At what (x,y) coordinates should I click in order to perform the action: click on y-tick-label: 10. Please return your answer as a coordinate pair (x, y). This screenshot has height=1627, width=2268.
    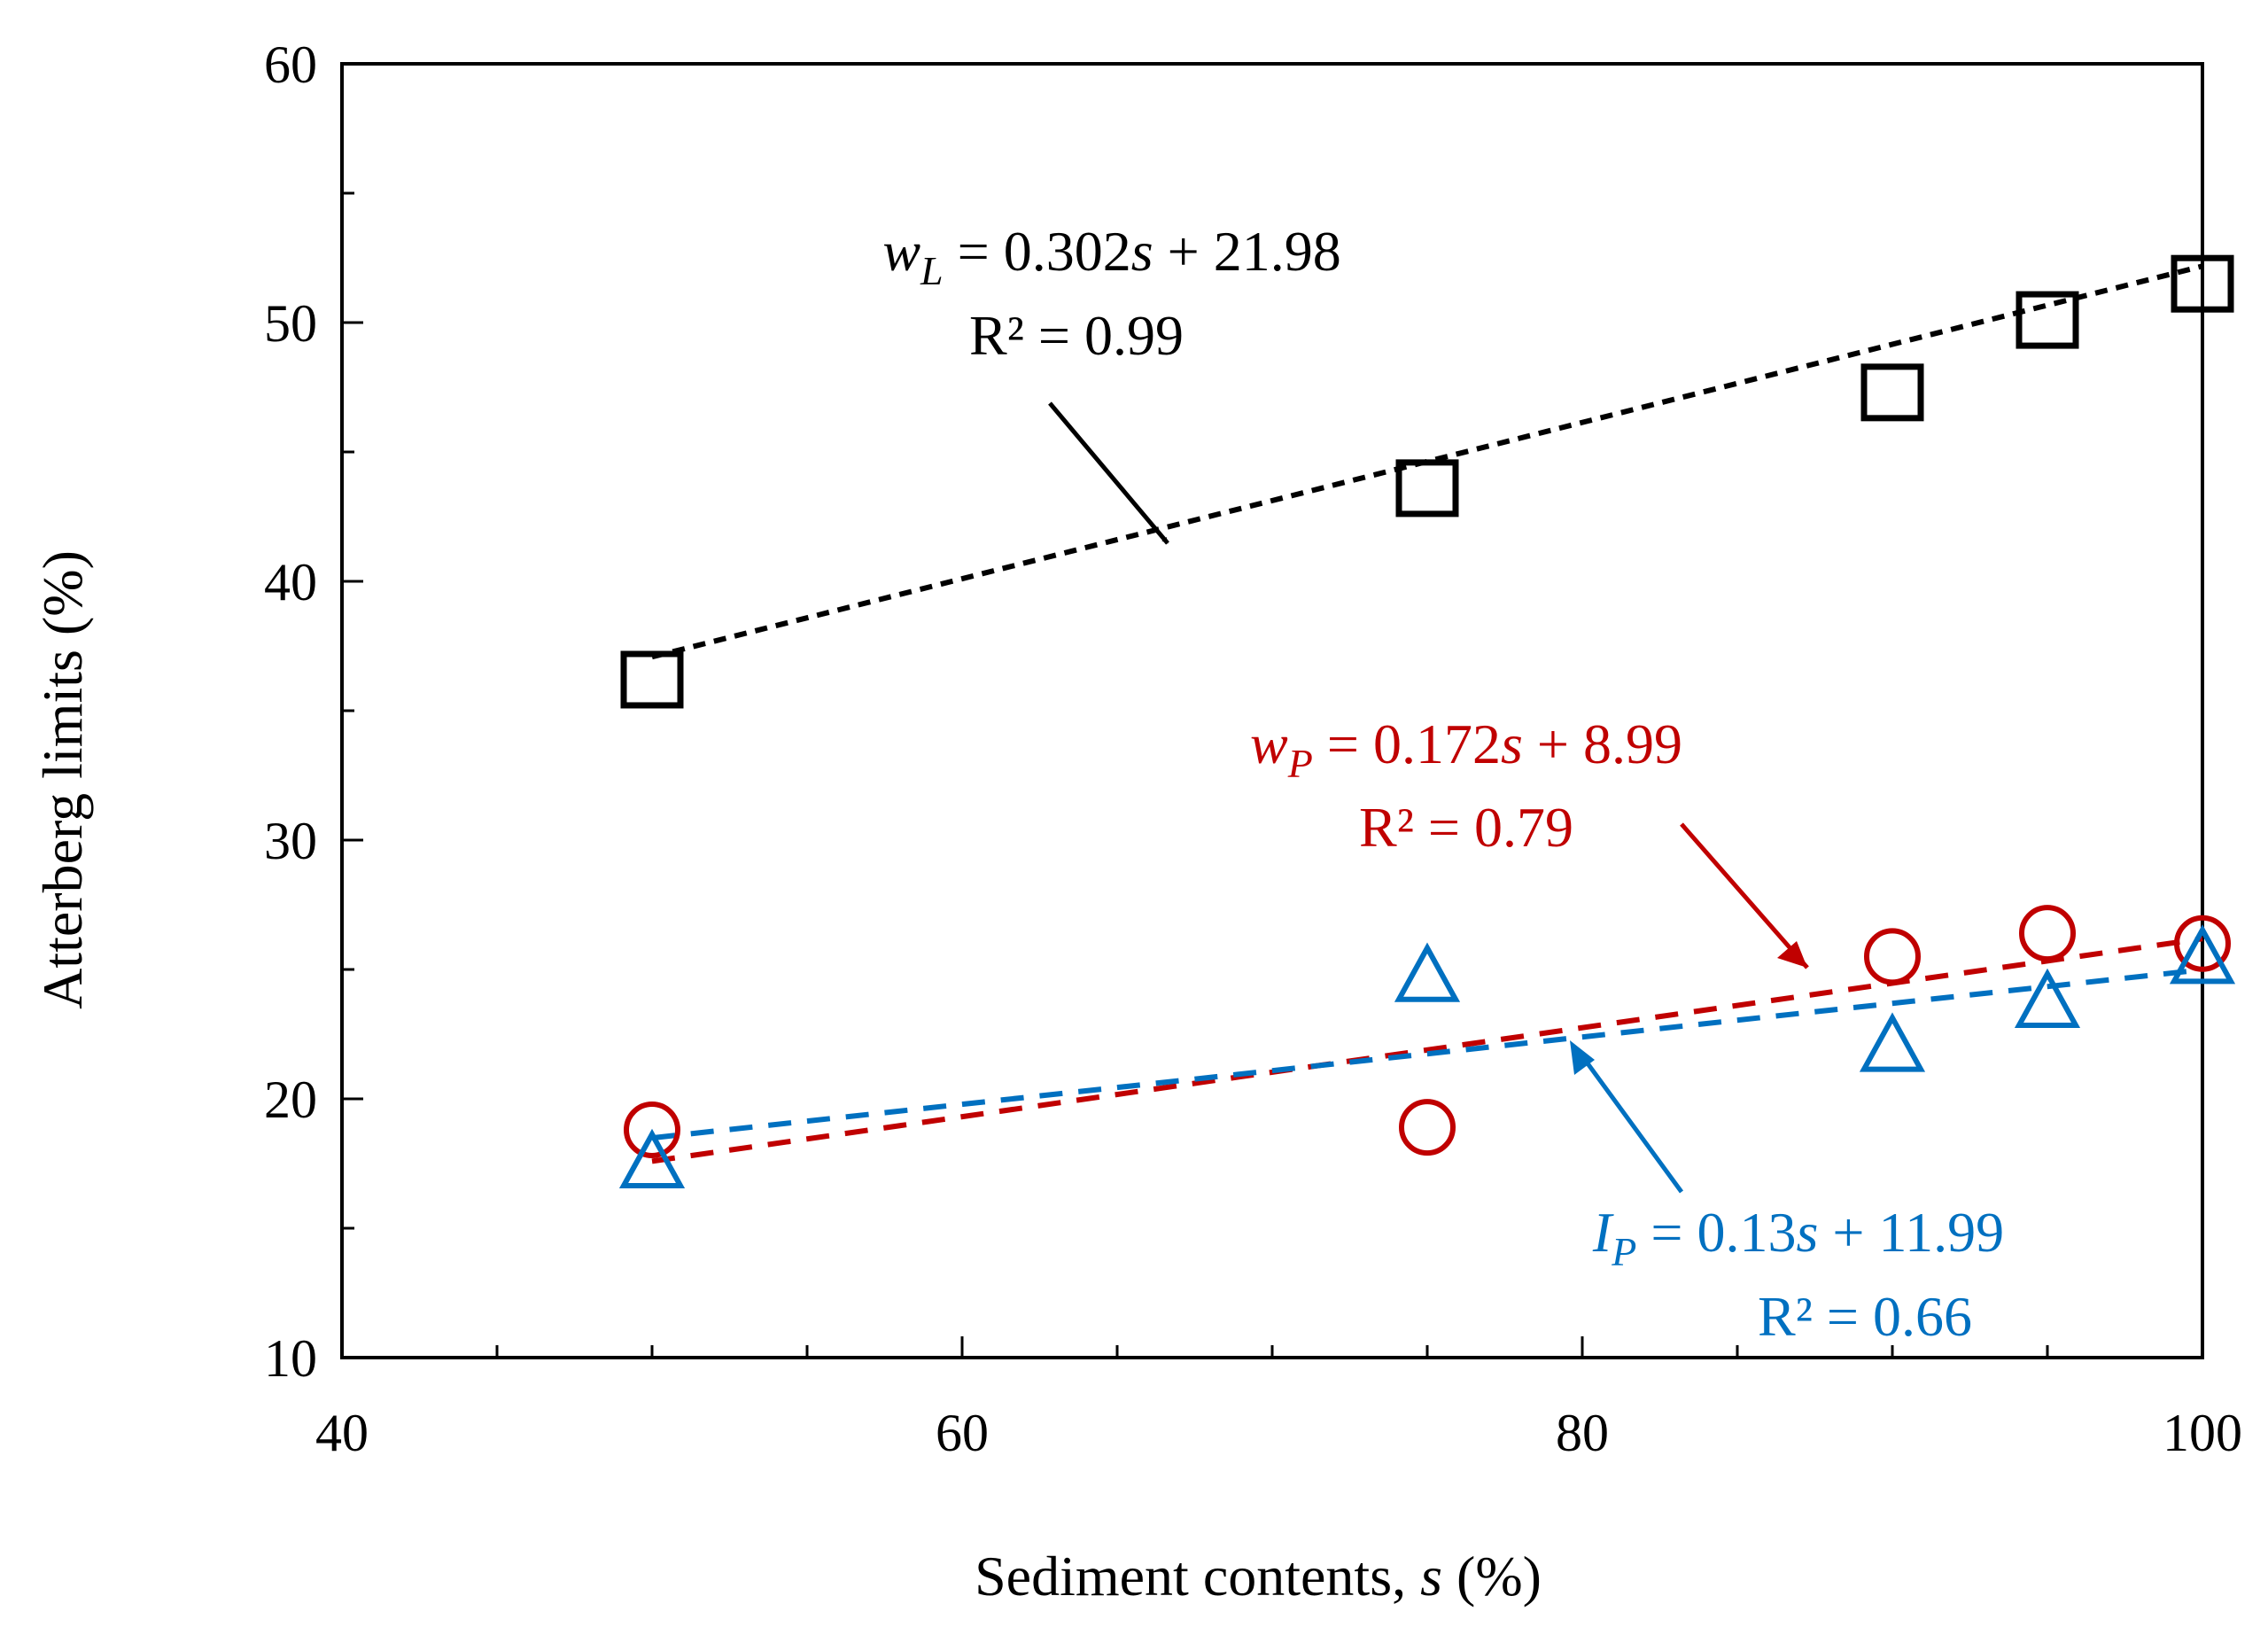
    Looking at the image, I should click on (290, 1358).